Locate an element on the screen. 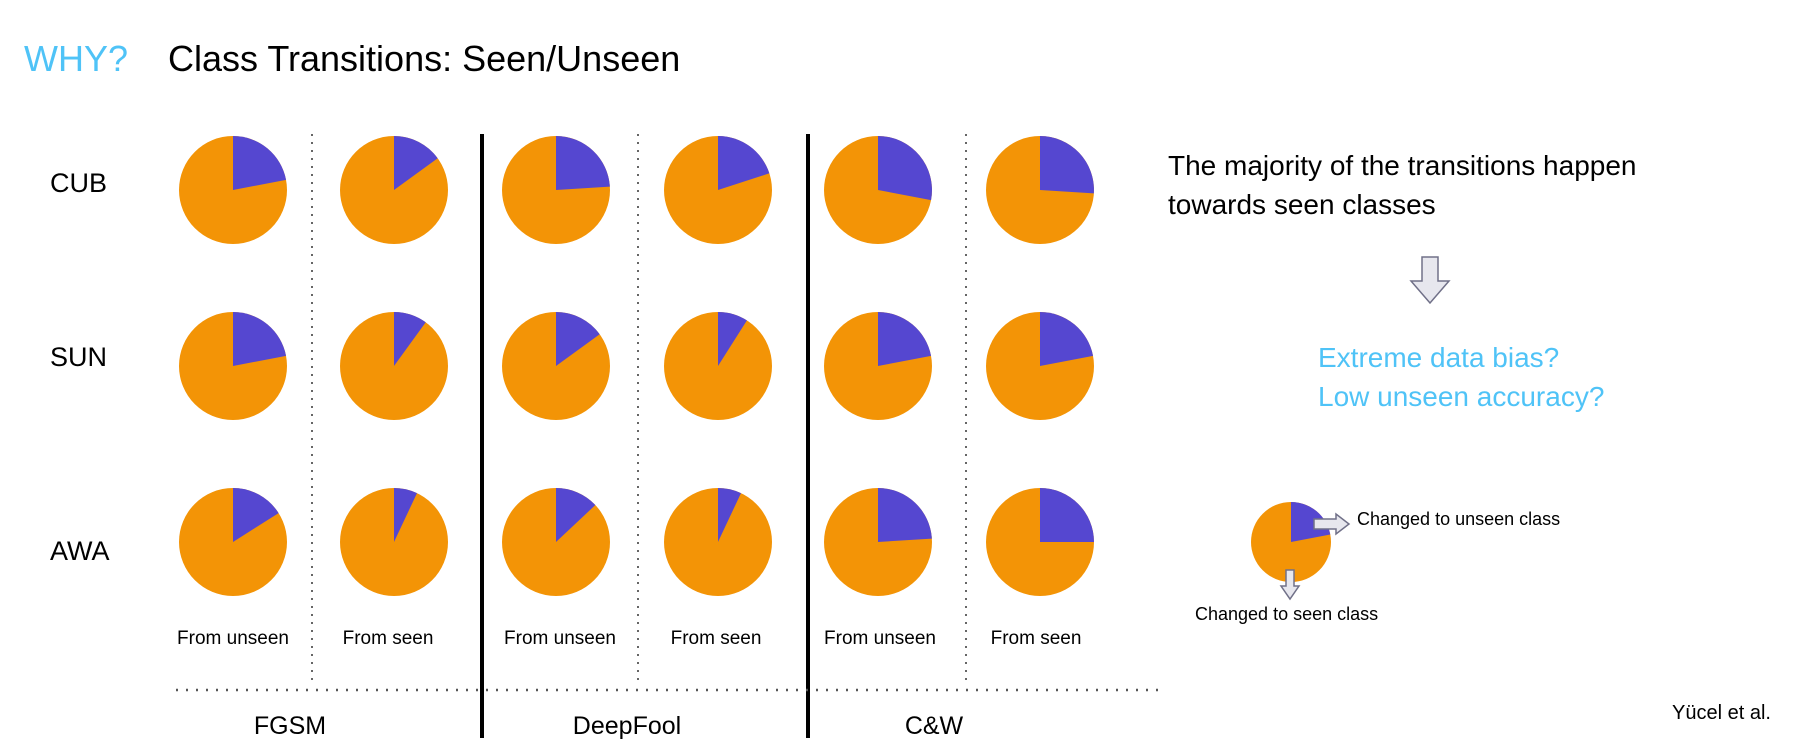 This screenshot has height=744, width=1801. page-title: Class Transitions: Seen/Unseen is located at coordinates (424, 58).